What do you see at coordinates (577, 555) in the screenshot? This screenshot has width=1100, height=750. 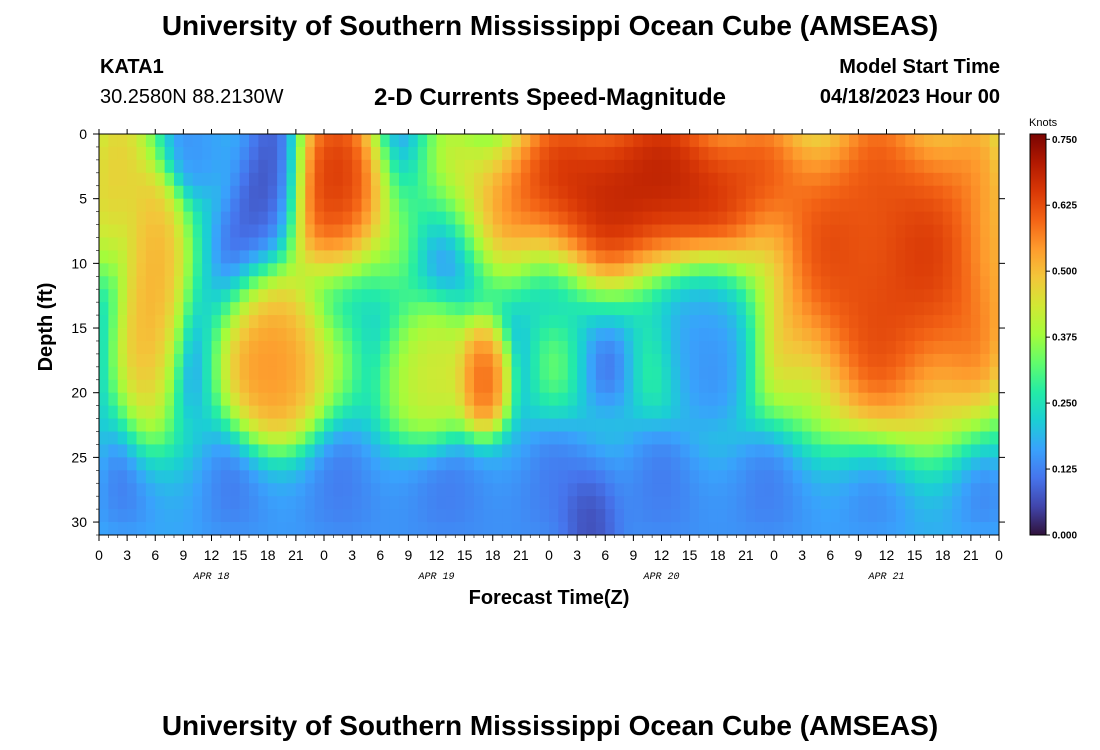 I see `x-tick-label: 3` at bounding box center [577, 555].